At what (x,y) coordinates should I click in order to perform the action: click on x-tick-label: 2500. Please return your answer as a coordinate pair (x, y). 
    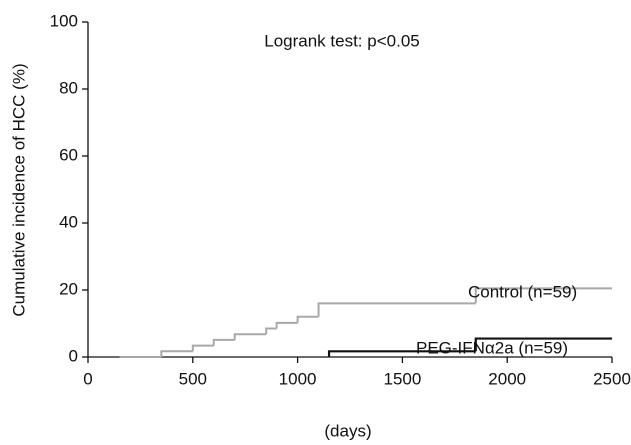
    Looking at the image, I should click on (612, 378).